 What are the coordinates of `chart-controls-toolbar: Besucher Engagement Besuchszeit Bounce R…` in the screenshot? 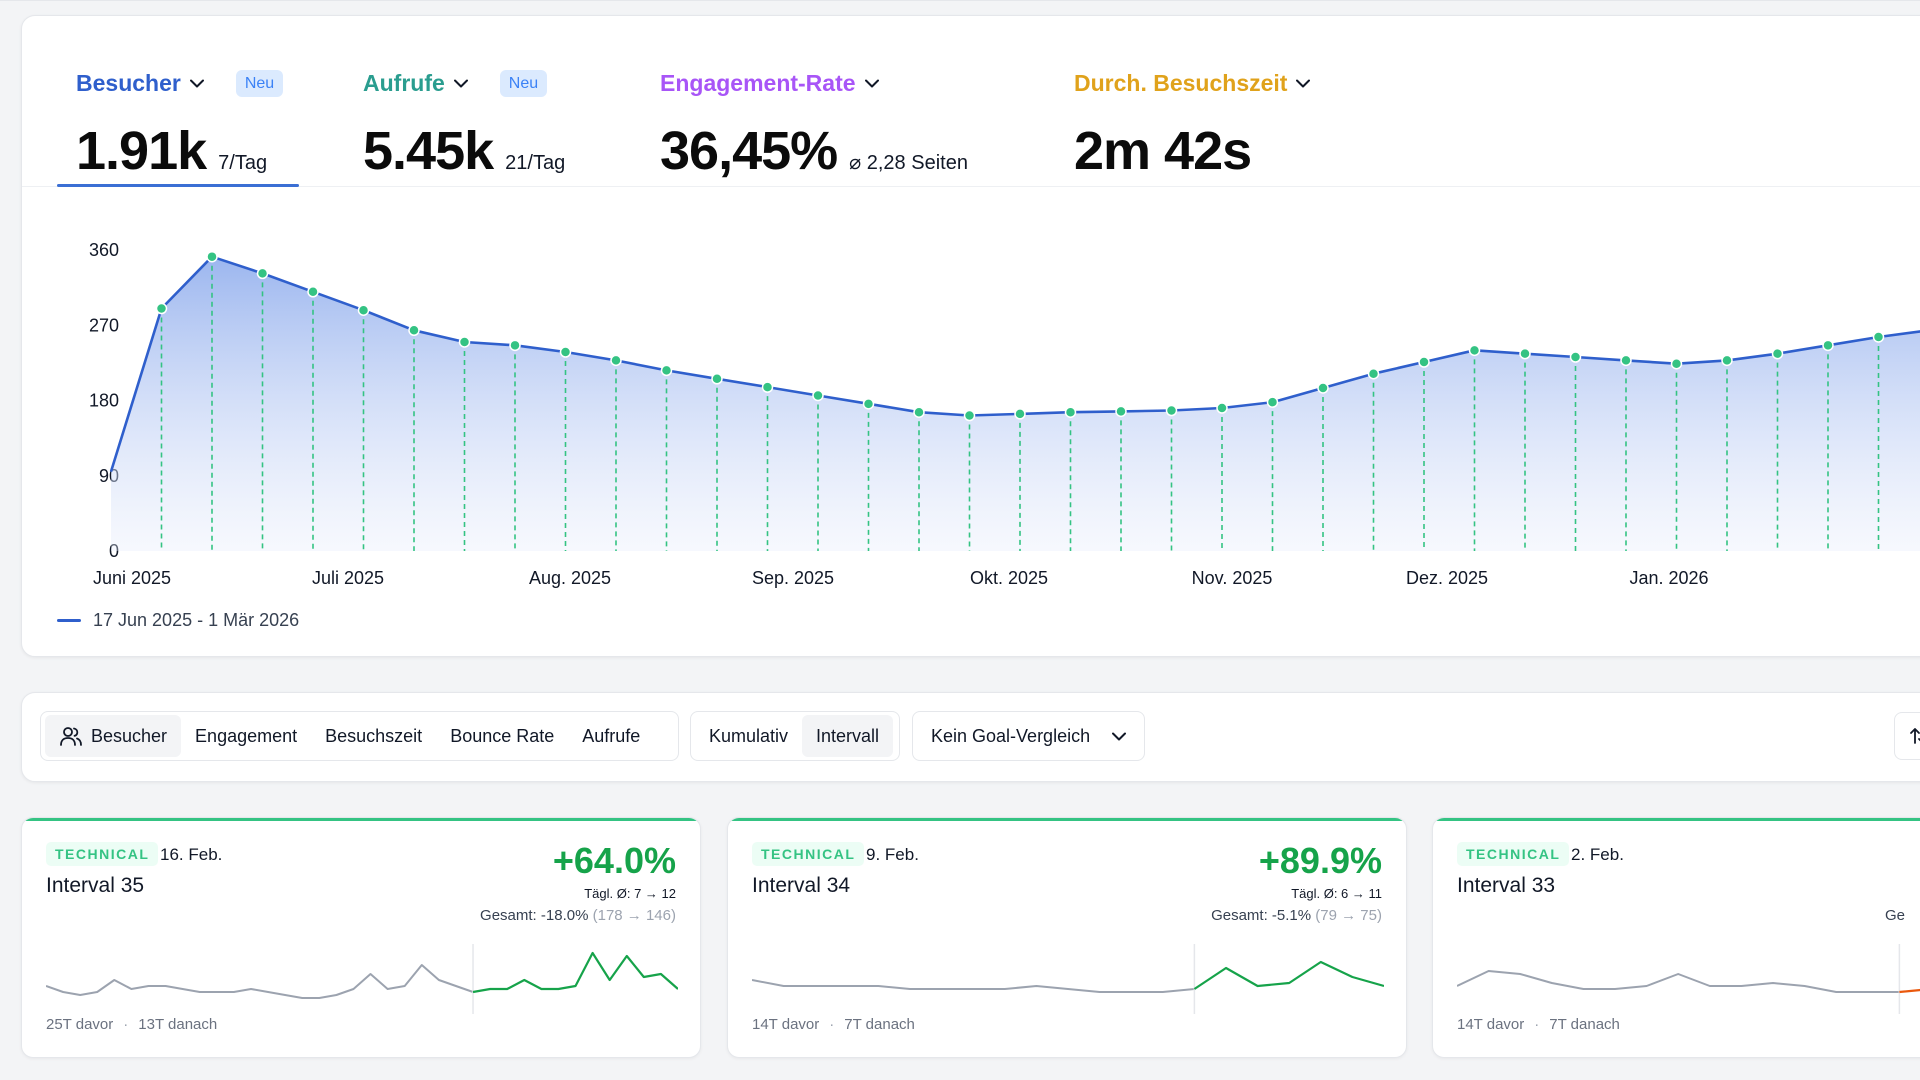 It's located at (970, 737).